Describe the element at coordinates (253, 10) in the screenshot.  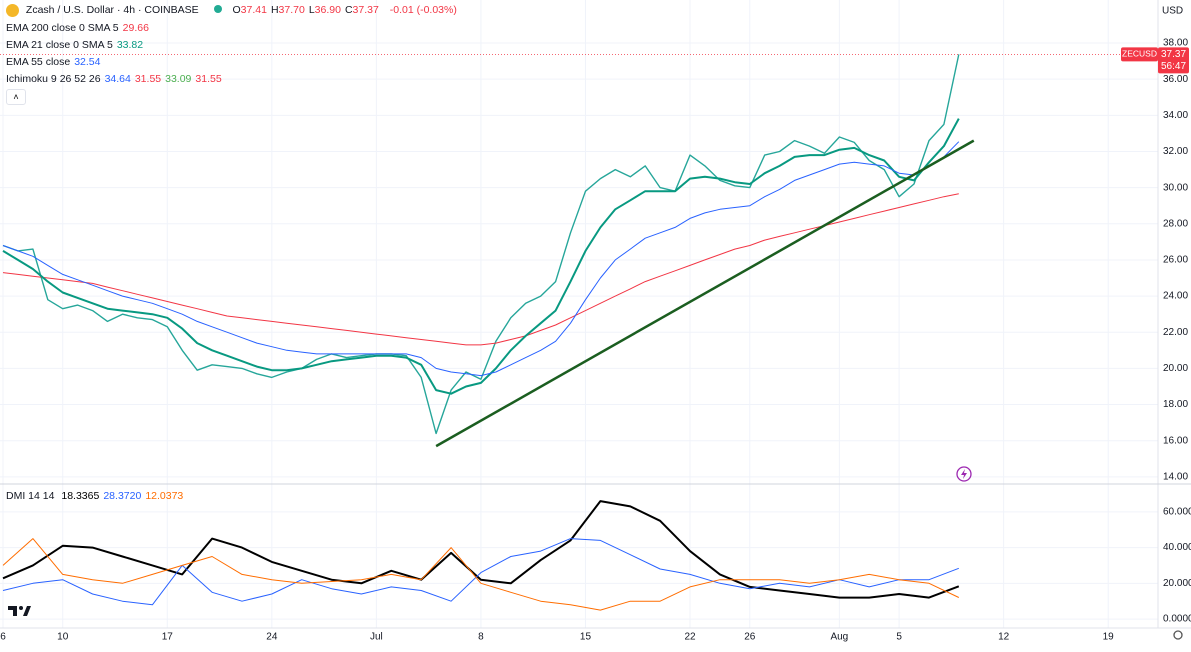
I see `ohlc-value: 37.41` at that location.